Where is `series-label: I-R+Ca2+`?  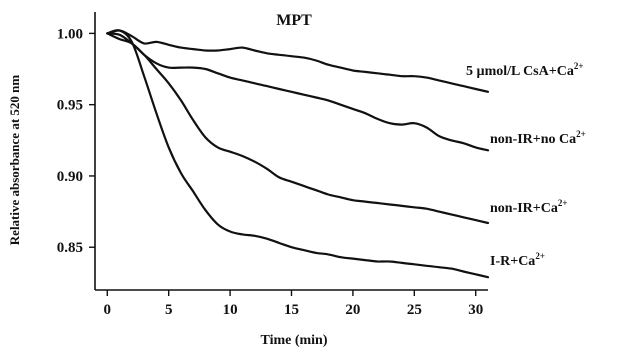 series-label: I-R+Ca2+ is located at coordinates (517, 260).